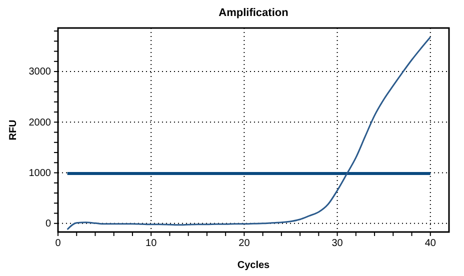  Describe the element at coordinates (40, 122) in the screenshot. I see `y-tick-label: 2000` at that location.